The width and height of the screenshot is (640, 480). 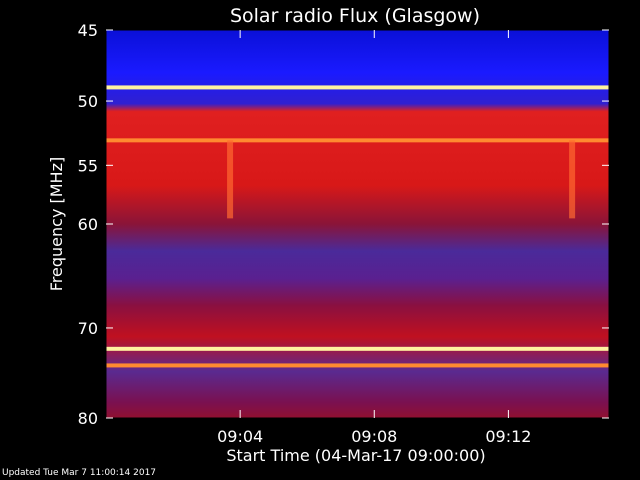 What do you see at coordinates (88, 165) in the screenshot?
I see `y-tick-label: 55` at bounding box center [88, 165].